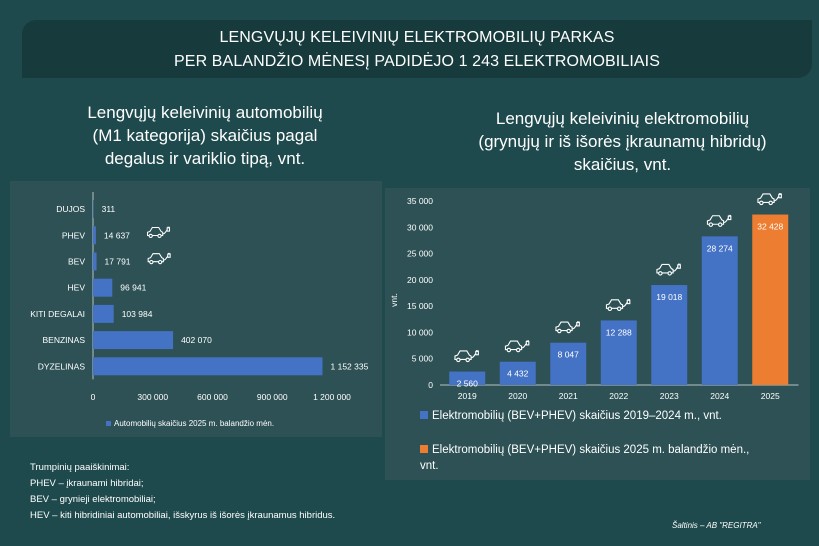 Image resolution: width=819 pixels, height=546 pixels. I want to click on x-tick-label-2024: 2024, so click(719, 396).